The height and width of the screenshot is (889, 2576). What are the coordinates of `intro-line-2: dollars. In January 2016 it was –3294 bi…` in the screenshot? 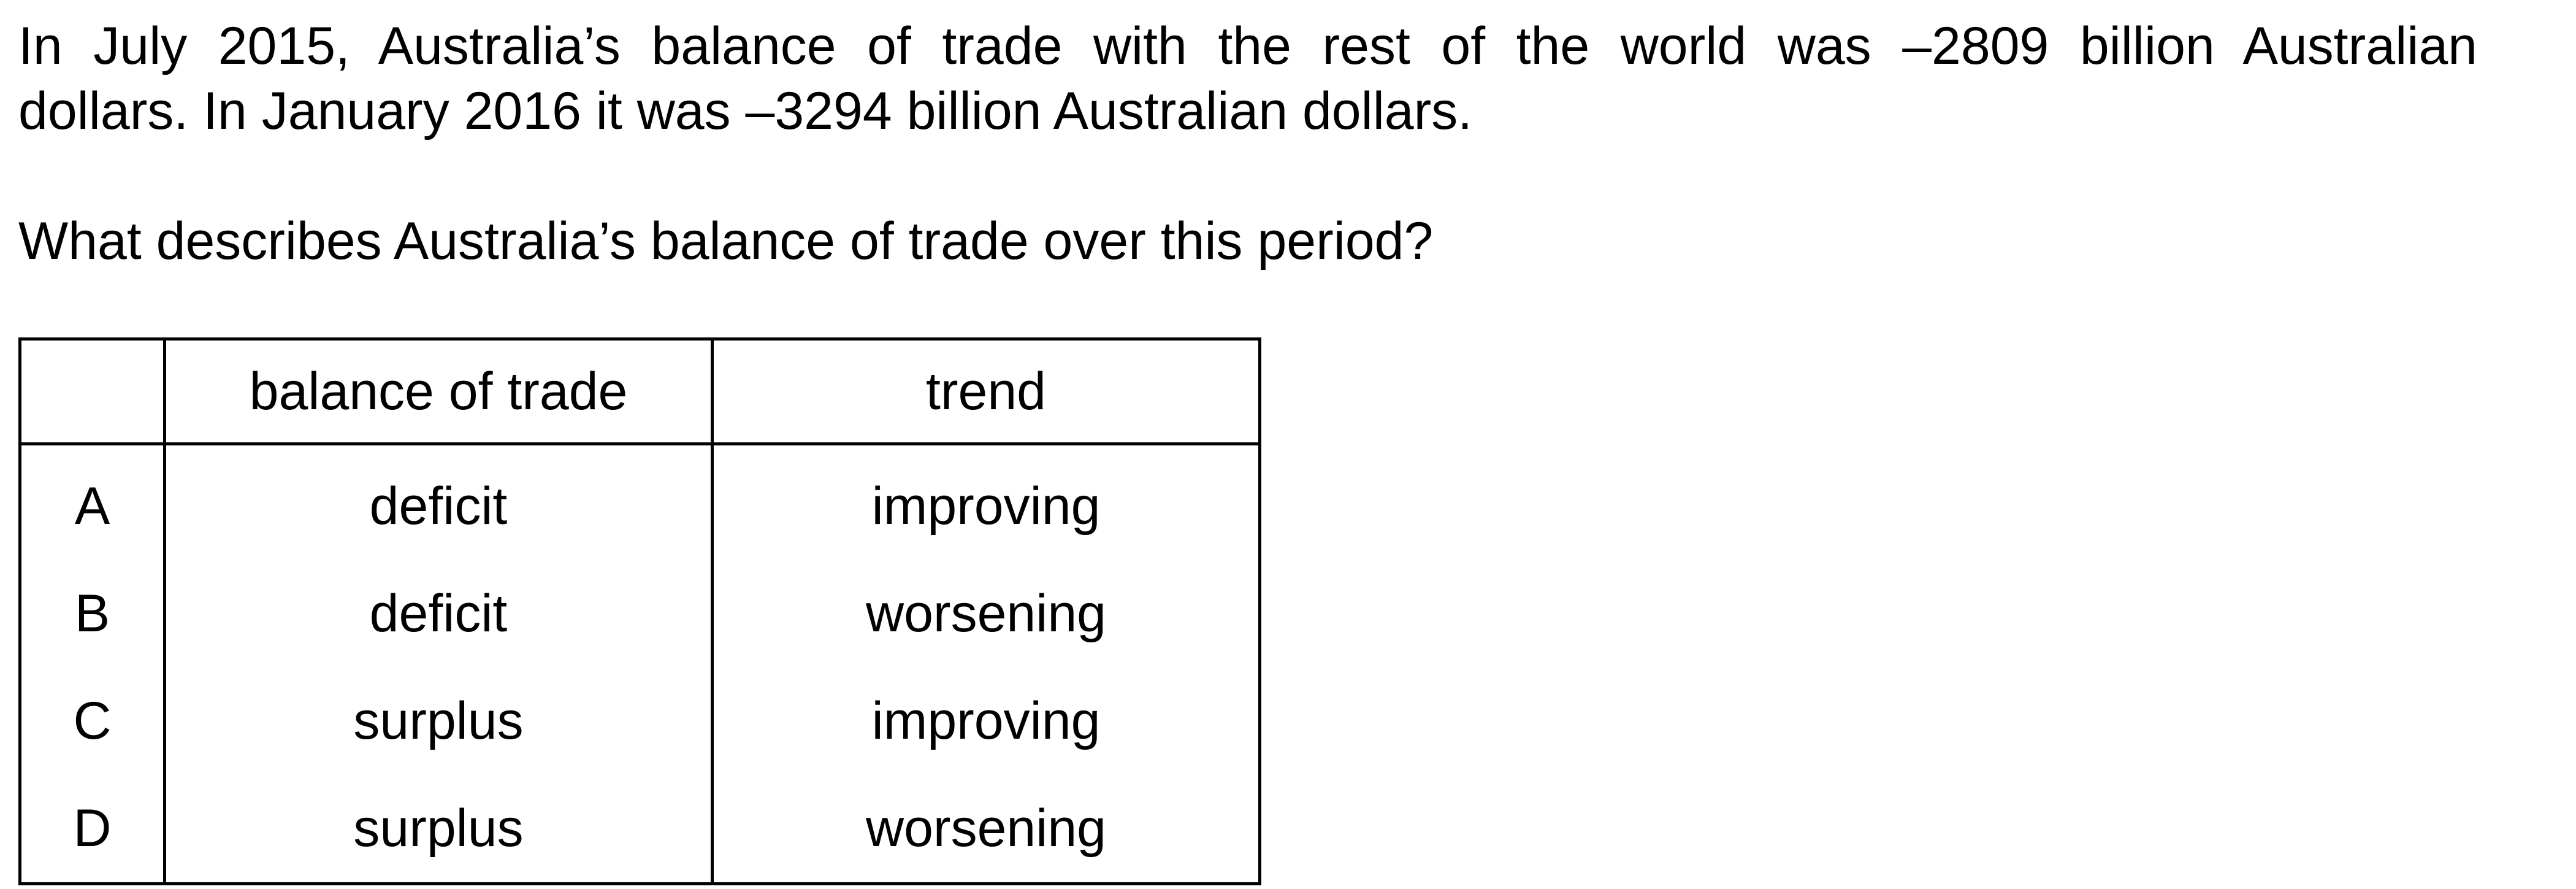 It's located at (745, 111).